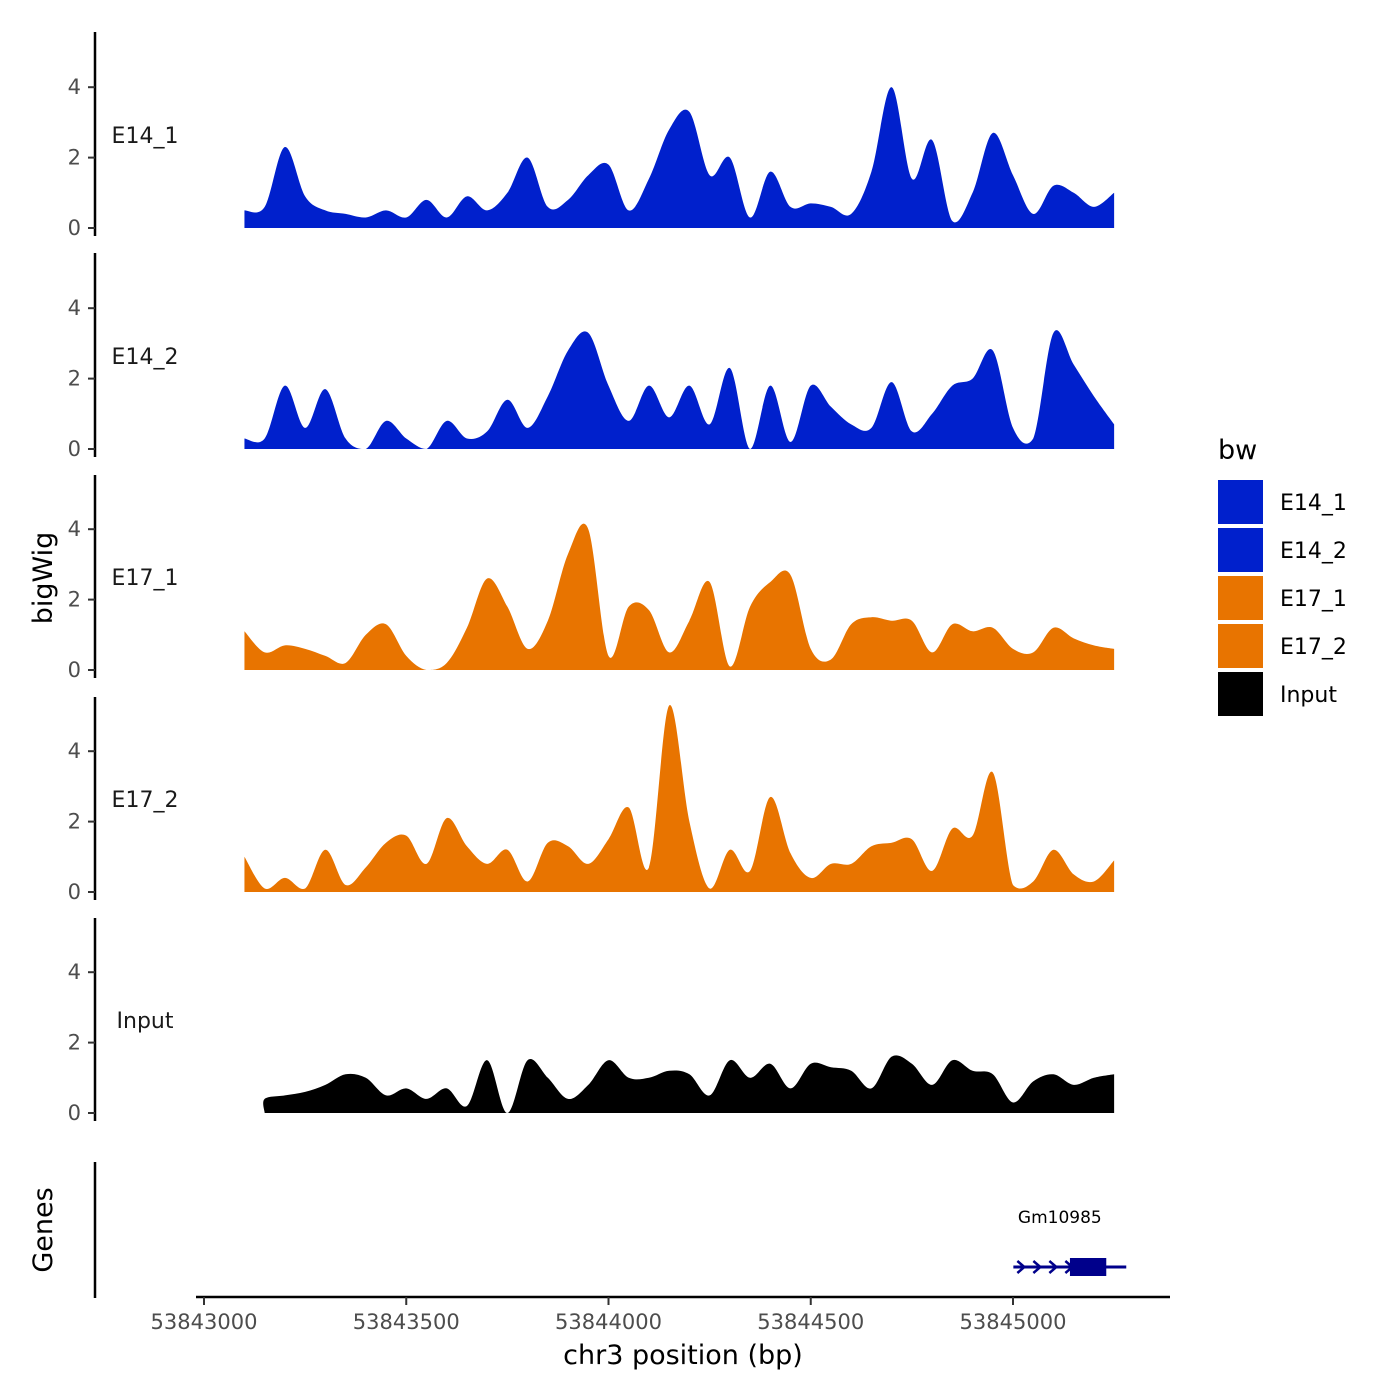 This screenshot has width=1400, height=1400. What do you see at coordinates (1070, 1242) in the screenshot?
I see `gene-gm10985: Gm10985` at bounding box center [1070, 1242].